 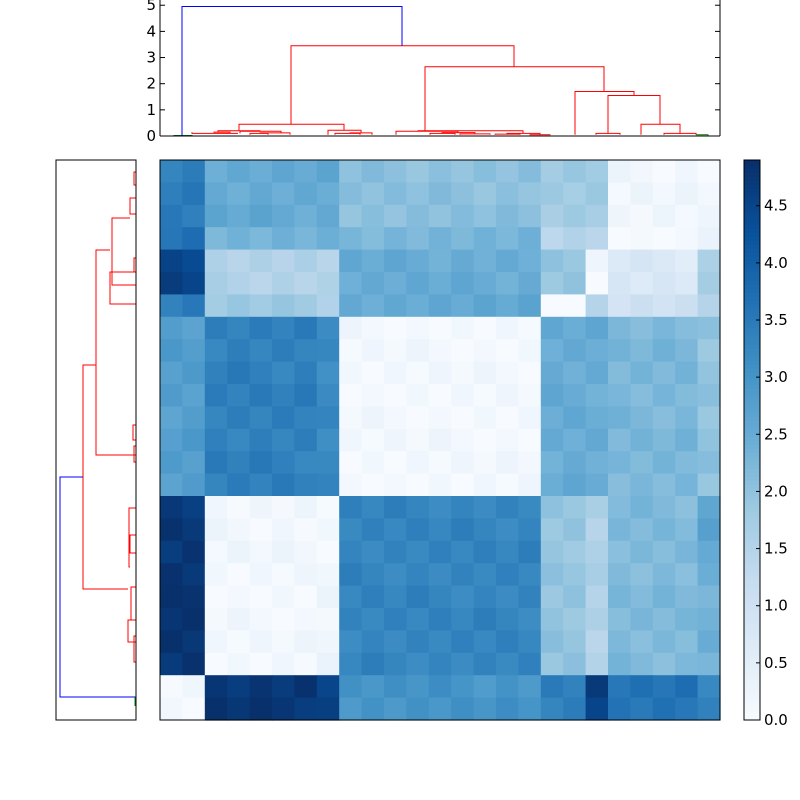 What do you see at coordinates (776, 206) in the screenshot?
I see `colorbar-tick-label: 4.5` at bounding box center [776, 206].